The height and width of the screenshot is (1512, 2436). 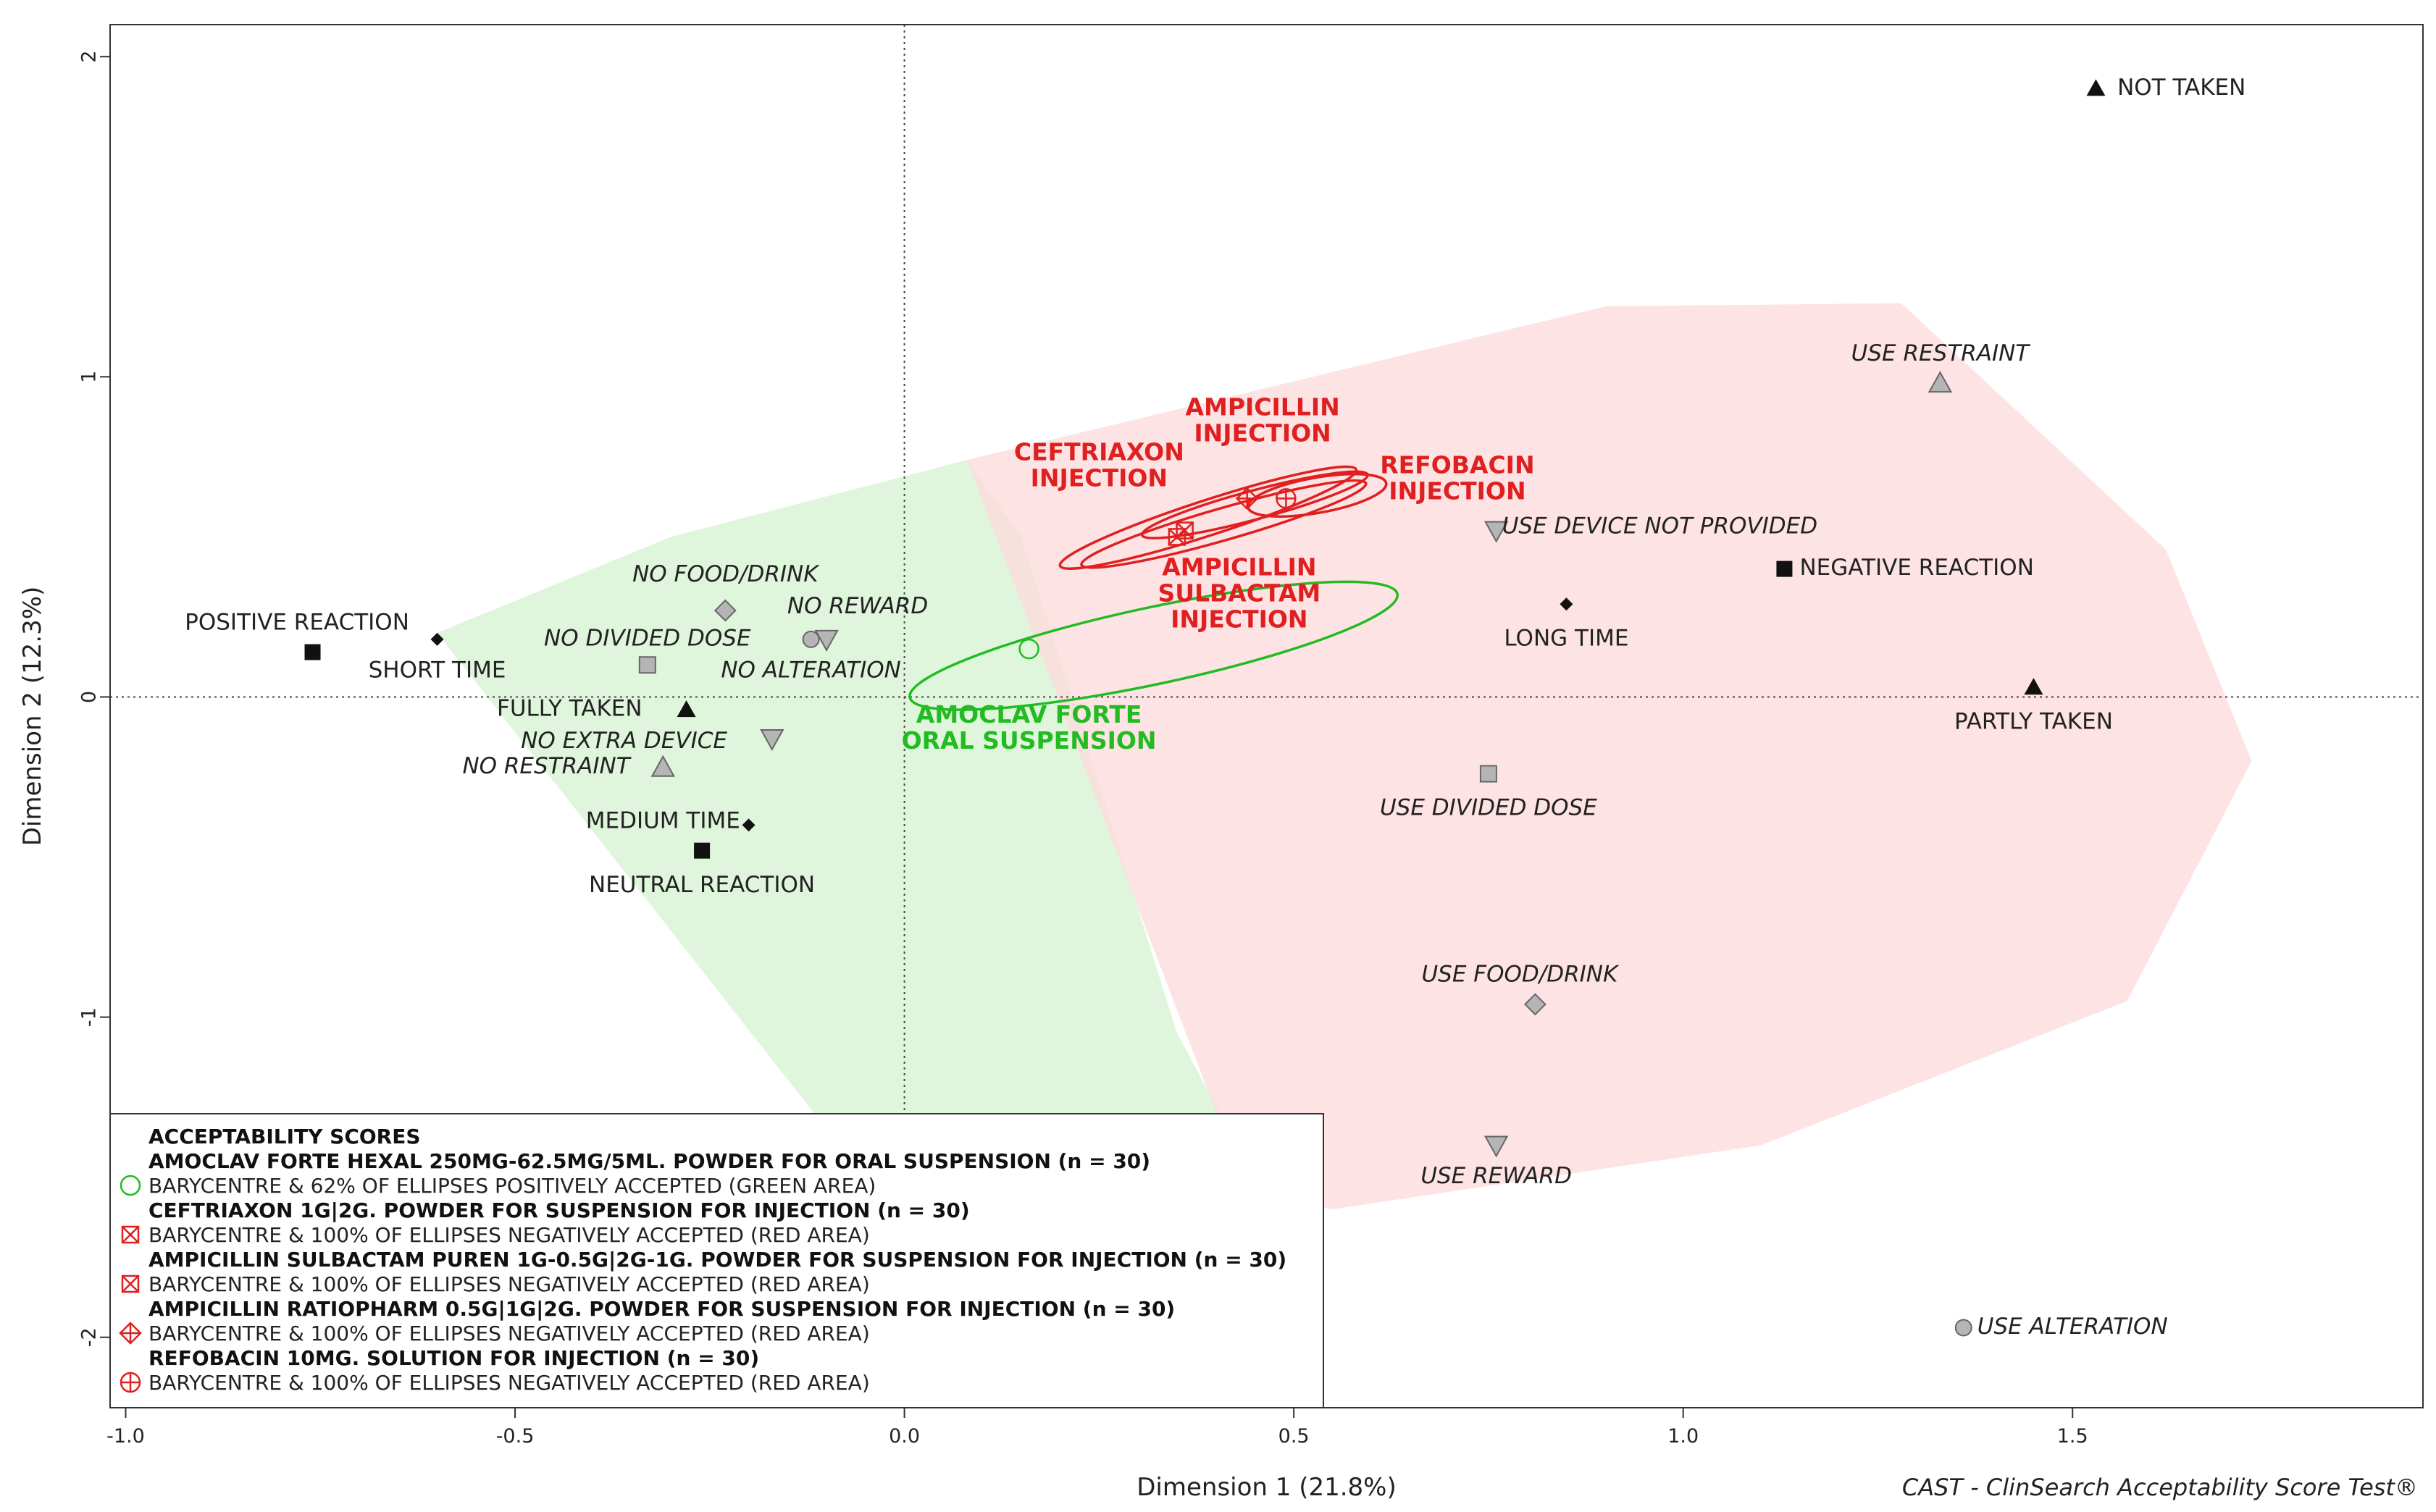 I want to click on product-ellipses, so click(x=1153, y=588).